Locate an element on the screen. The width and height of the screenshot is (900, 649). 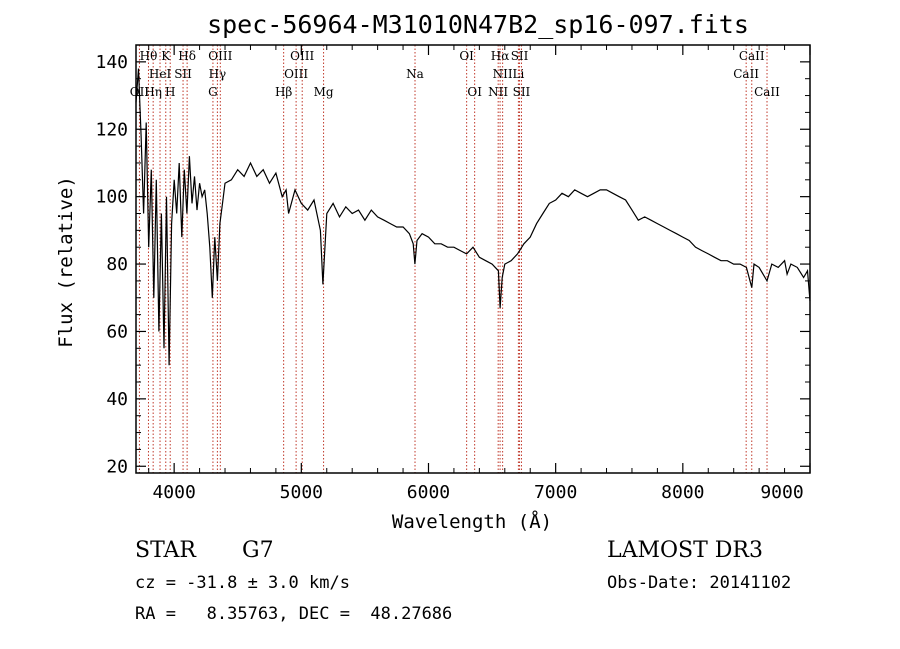
y-tick-label: 60 is located at coordinates (117, 331).